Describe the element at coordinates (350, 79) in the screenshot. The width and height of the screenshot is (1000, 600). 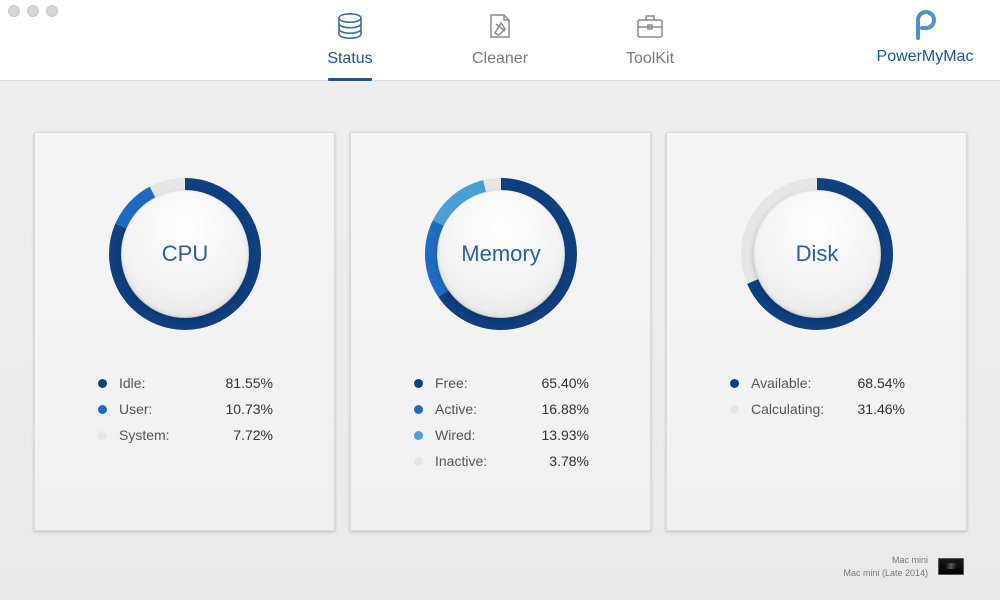
I see `active-tab-indicator` at that location.